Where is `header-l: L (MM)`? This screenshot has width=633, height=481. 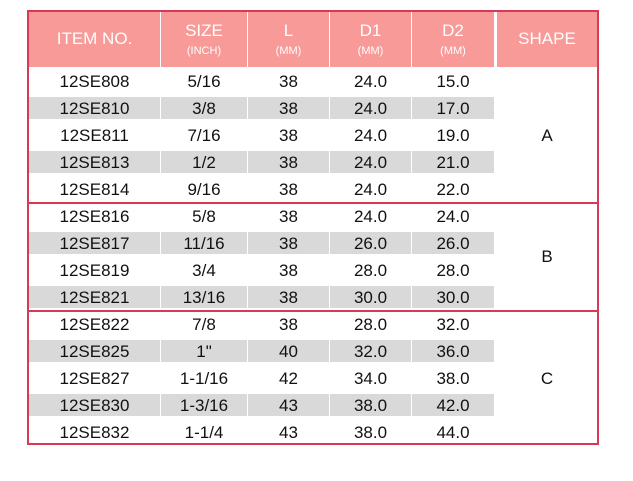 header-l: L (MM) is located at coordinates (288, 39).